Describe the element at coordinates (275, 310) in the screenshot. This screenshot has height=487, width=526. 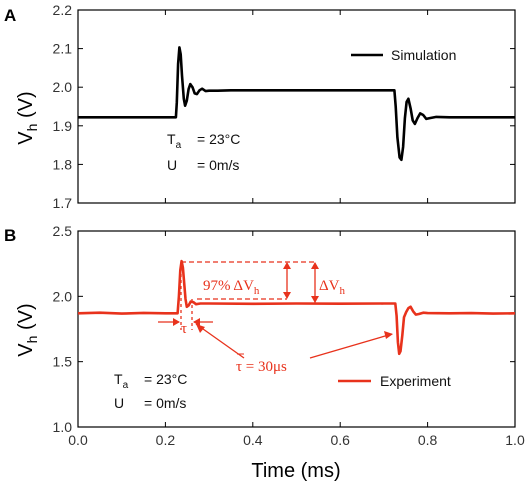
I see `delta-annotation-guides` at that location.